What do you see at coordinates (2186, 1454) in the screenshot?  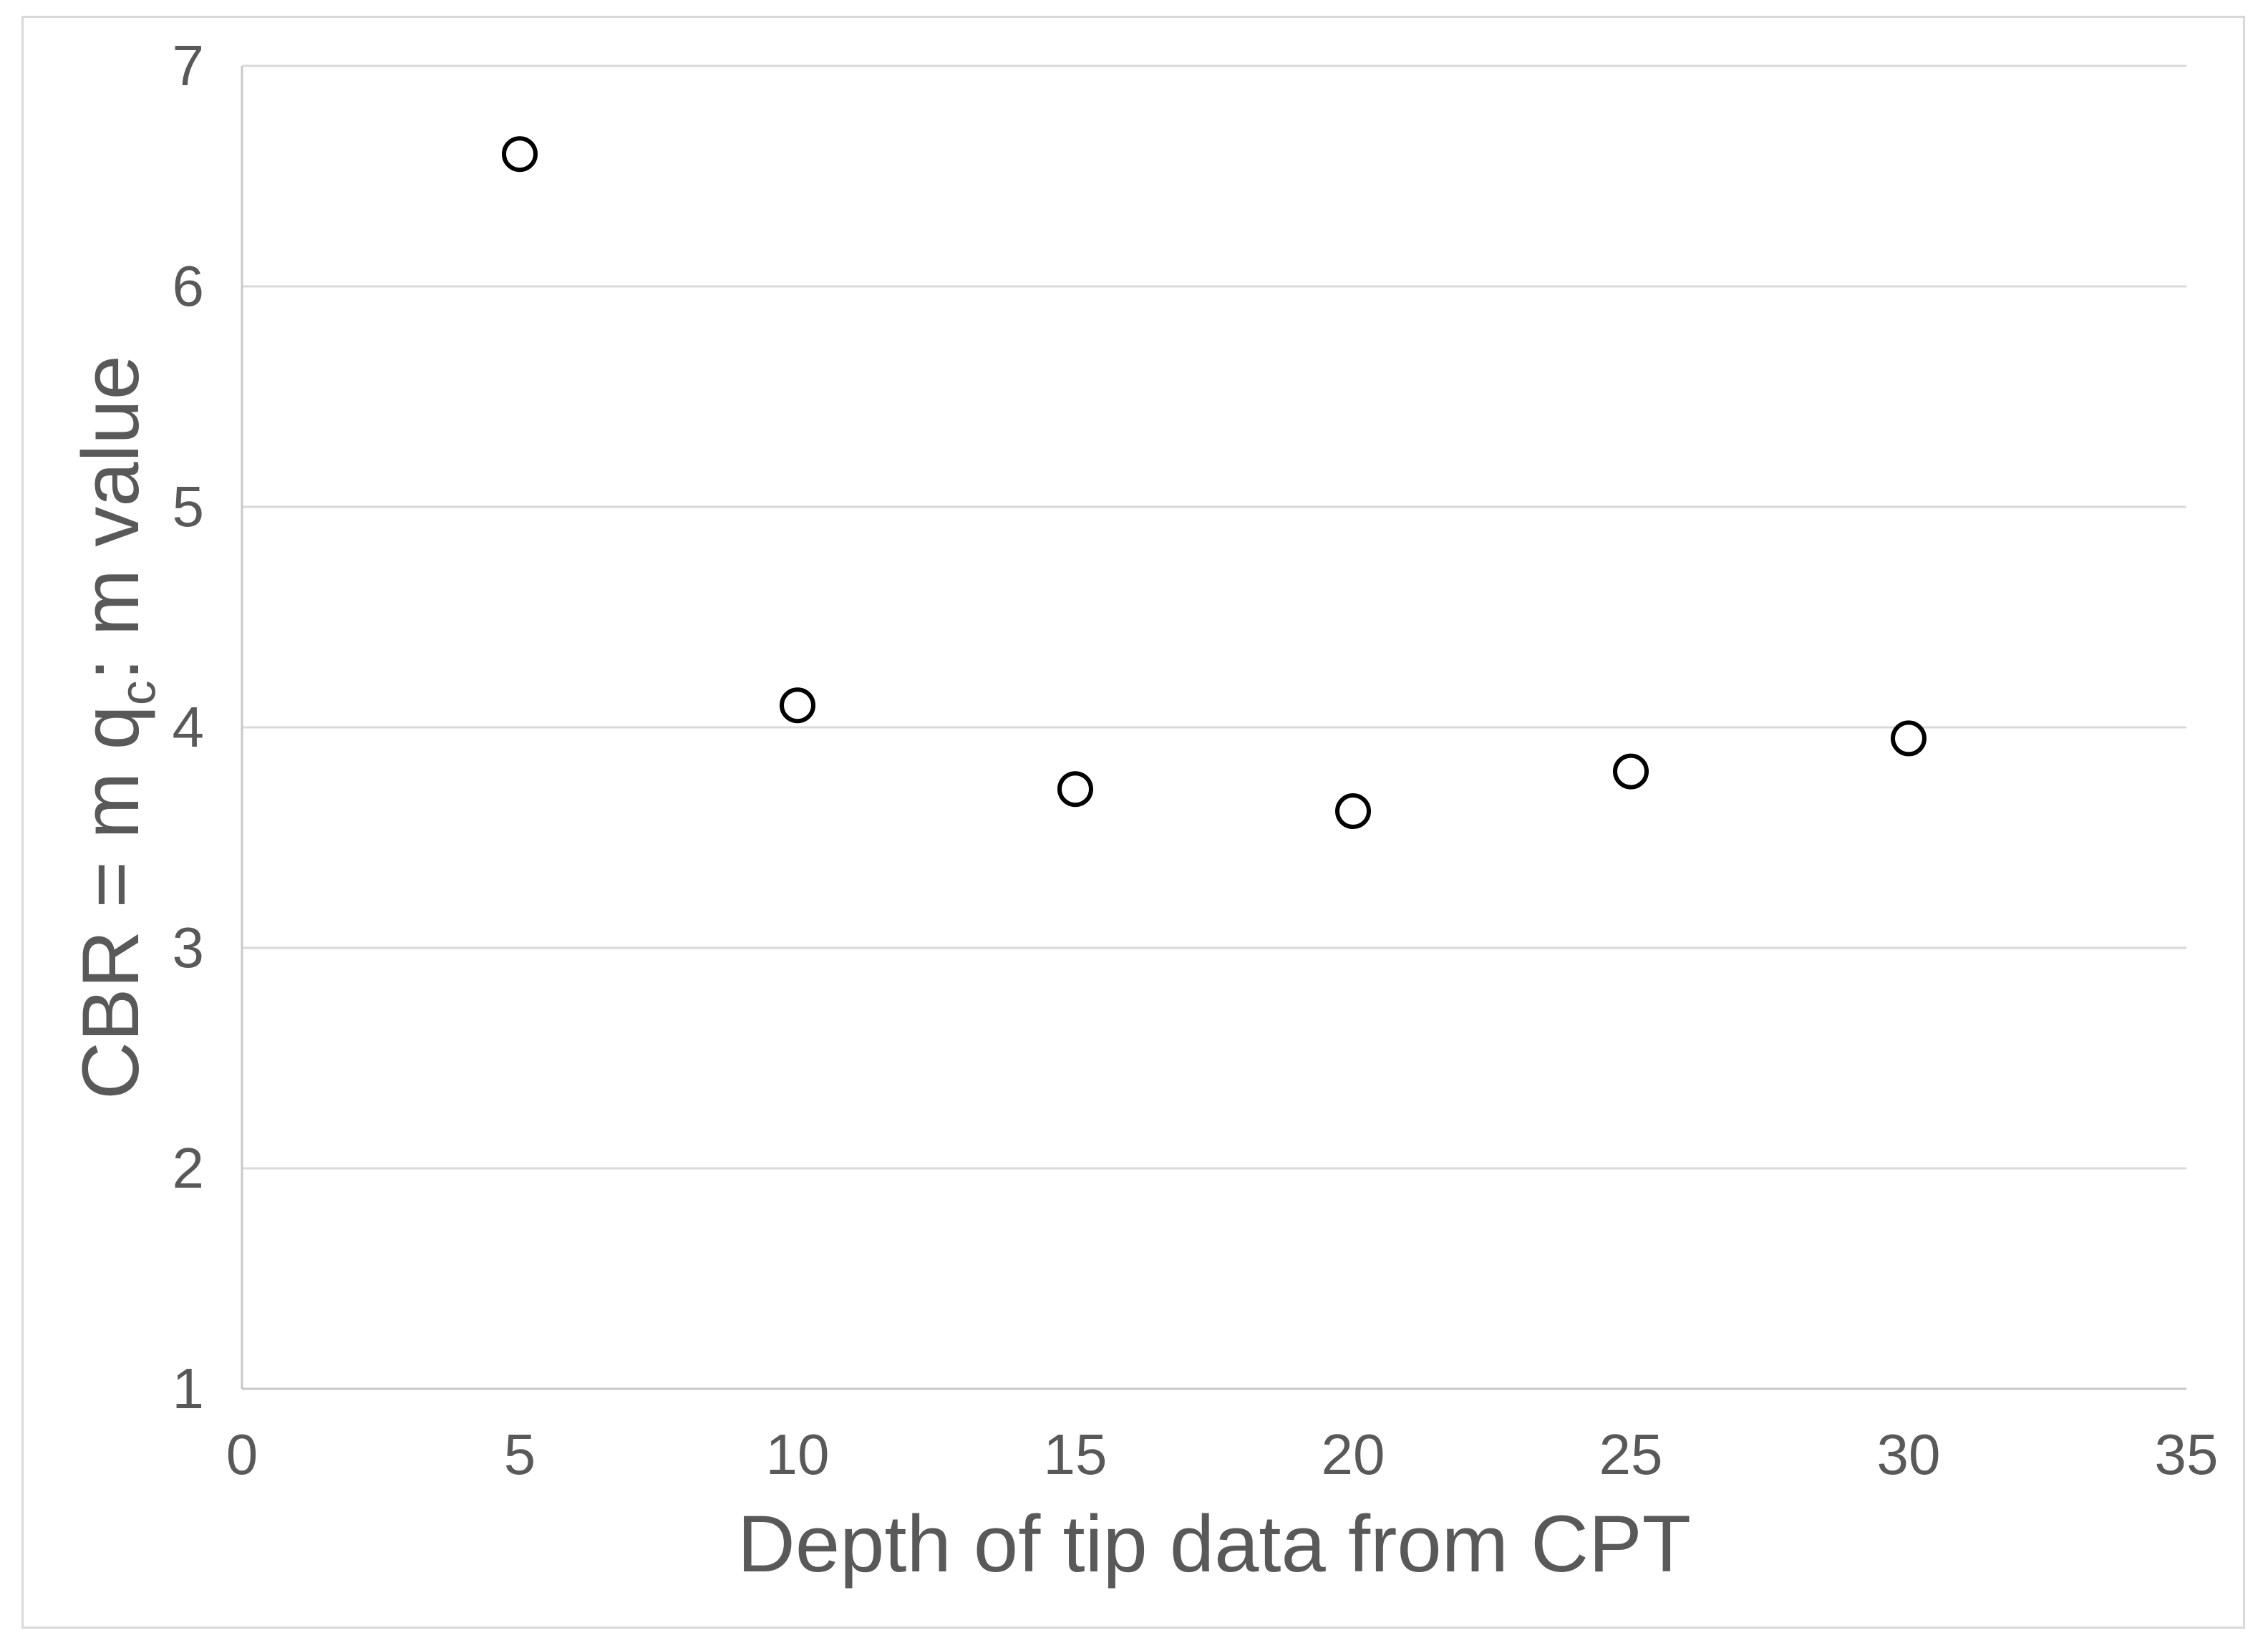 I see `x-tick-label-35: 35` at bounding box center [2186, 1454].